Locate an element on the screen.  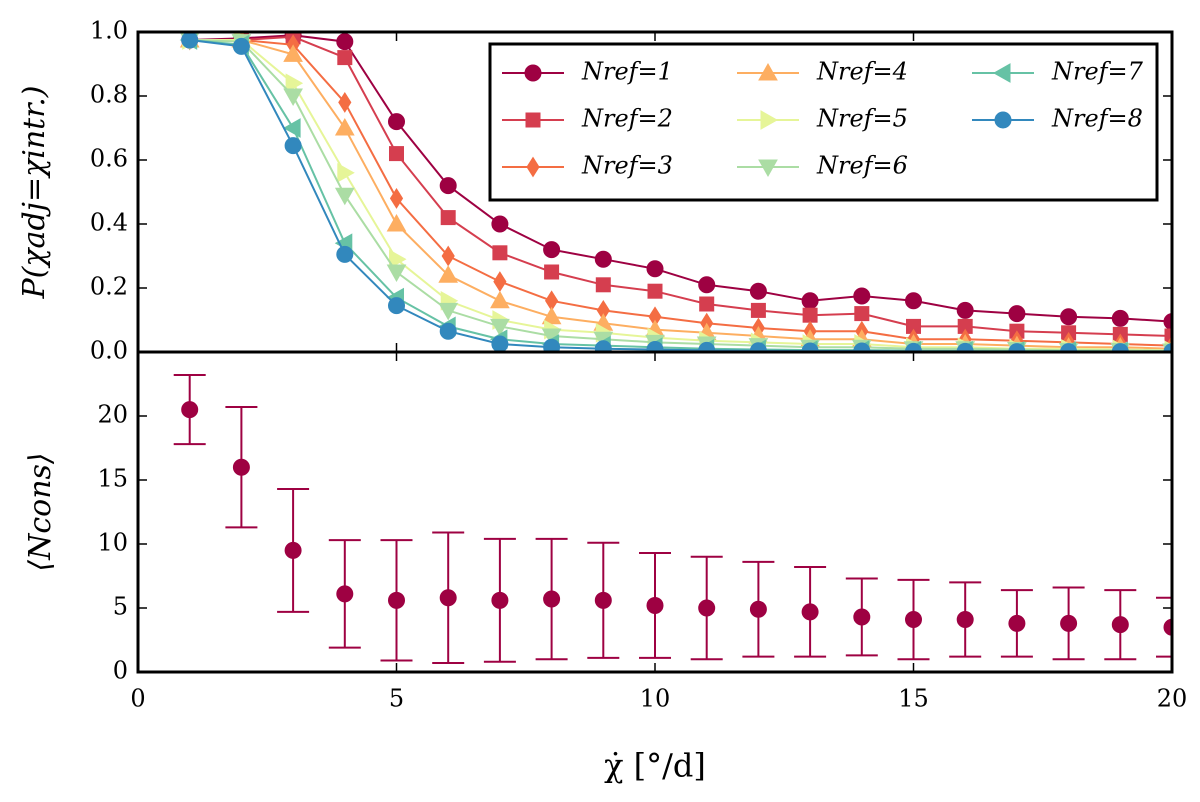
y-tick-label: 0.2 is located at coordinates (109, 287).